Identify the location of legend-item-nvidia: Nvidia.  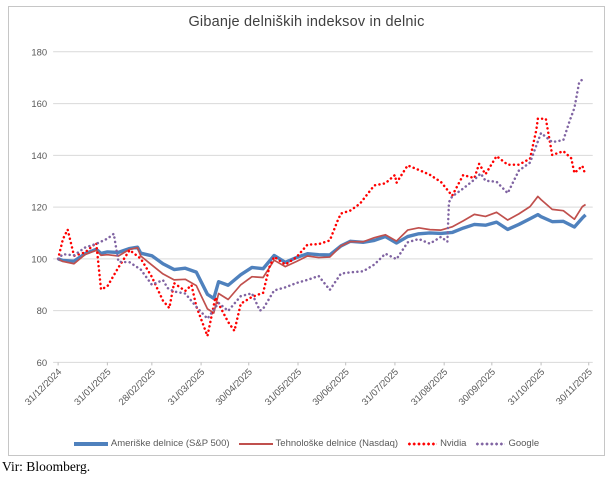
(436, 443).